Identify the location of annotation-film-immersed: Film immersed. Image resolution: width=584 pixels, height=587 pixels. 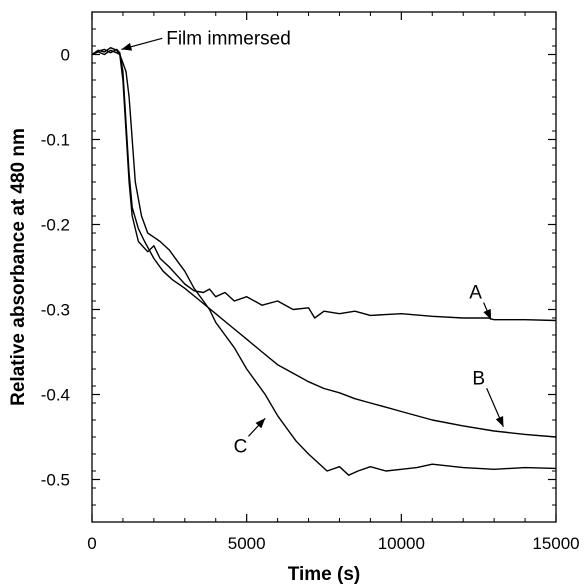
(228, 38).